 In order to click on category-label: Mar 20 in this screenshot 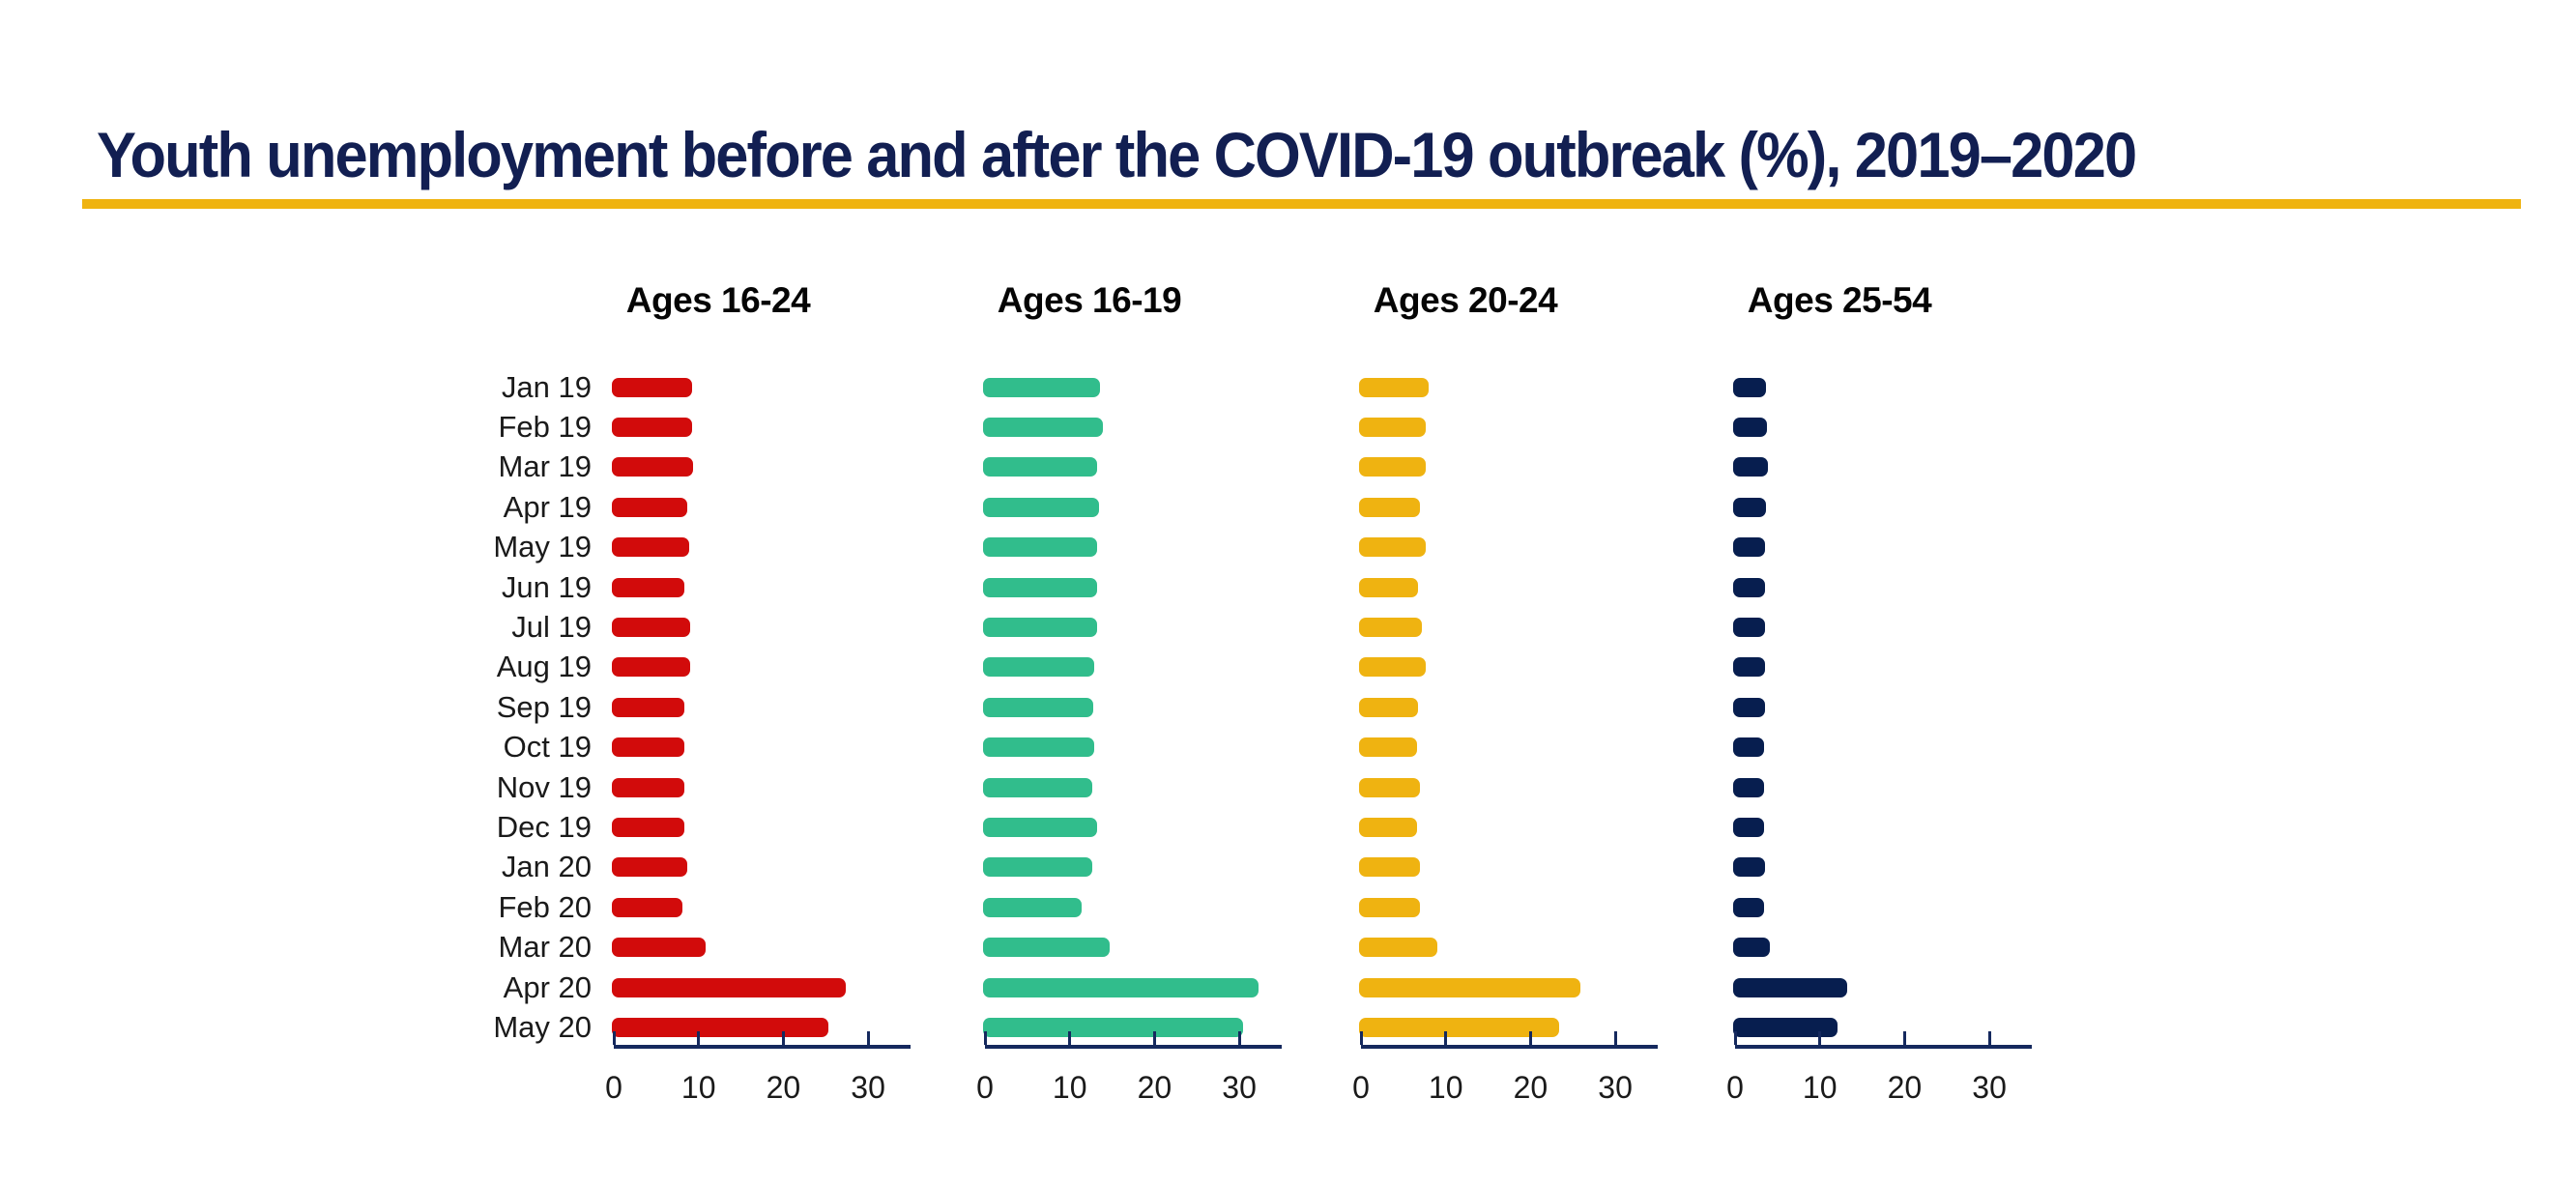, I will do `click(545, 948)`.